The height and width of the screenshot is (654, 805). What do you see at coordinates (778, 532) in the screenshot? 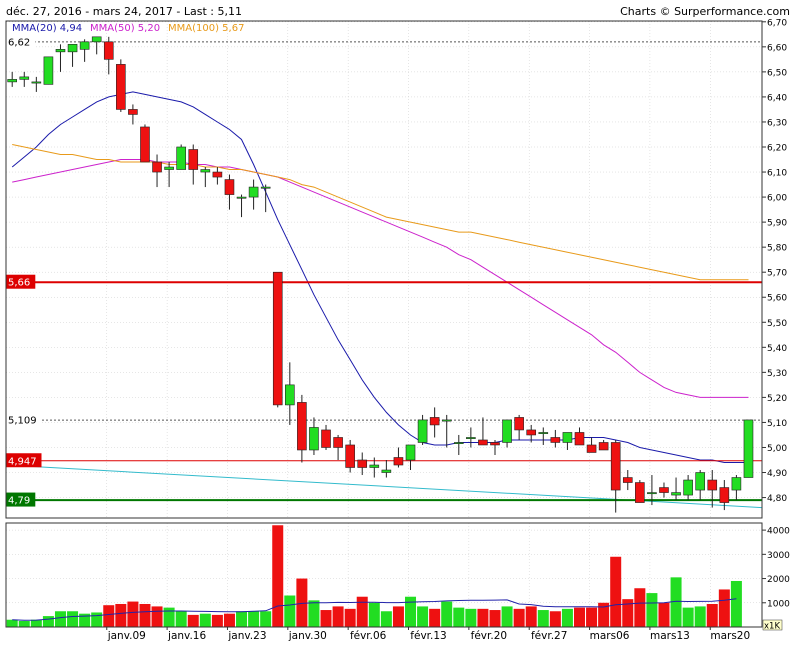
I see `volume-tick-label: 4000` at bounding box center [778, 532].